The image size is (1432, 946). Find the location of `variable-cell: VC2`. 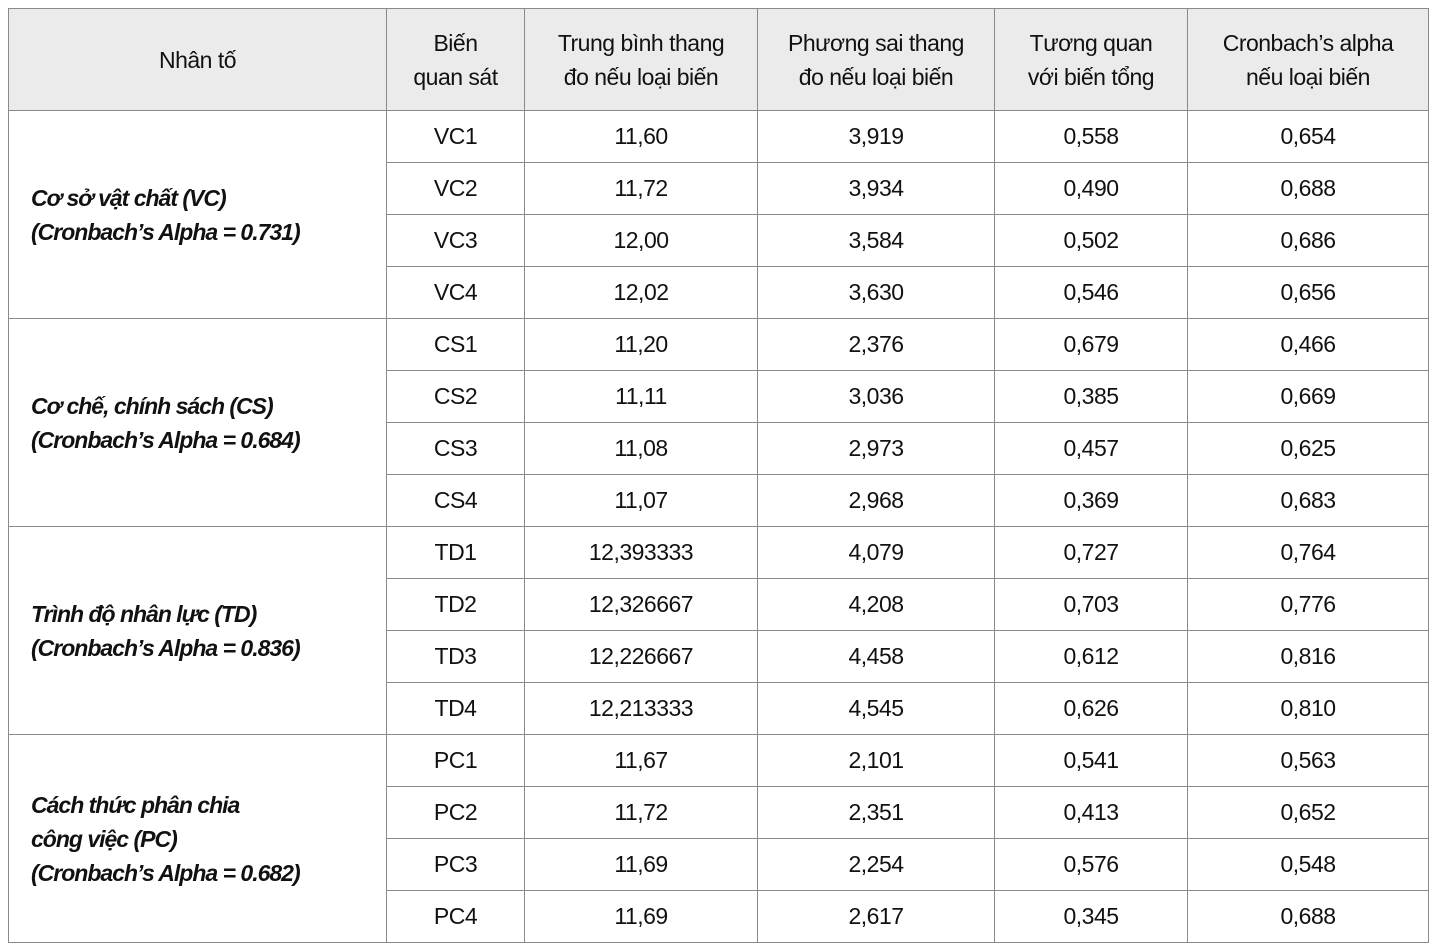

variable-cell: VC2 is located at coordinates (455, 188).